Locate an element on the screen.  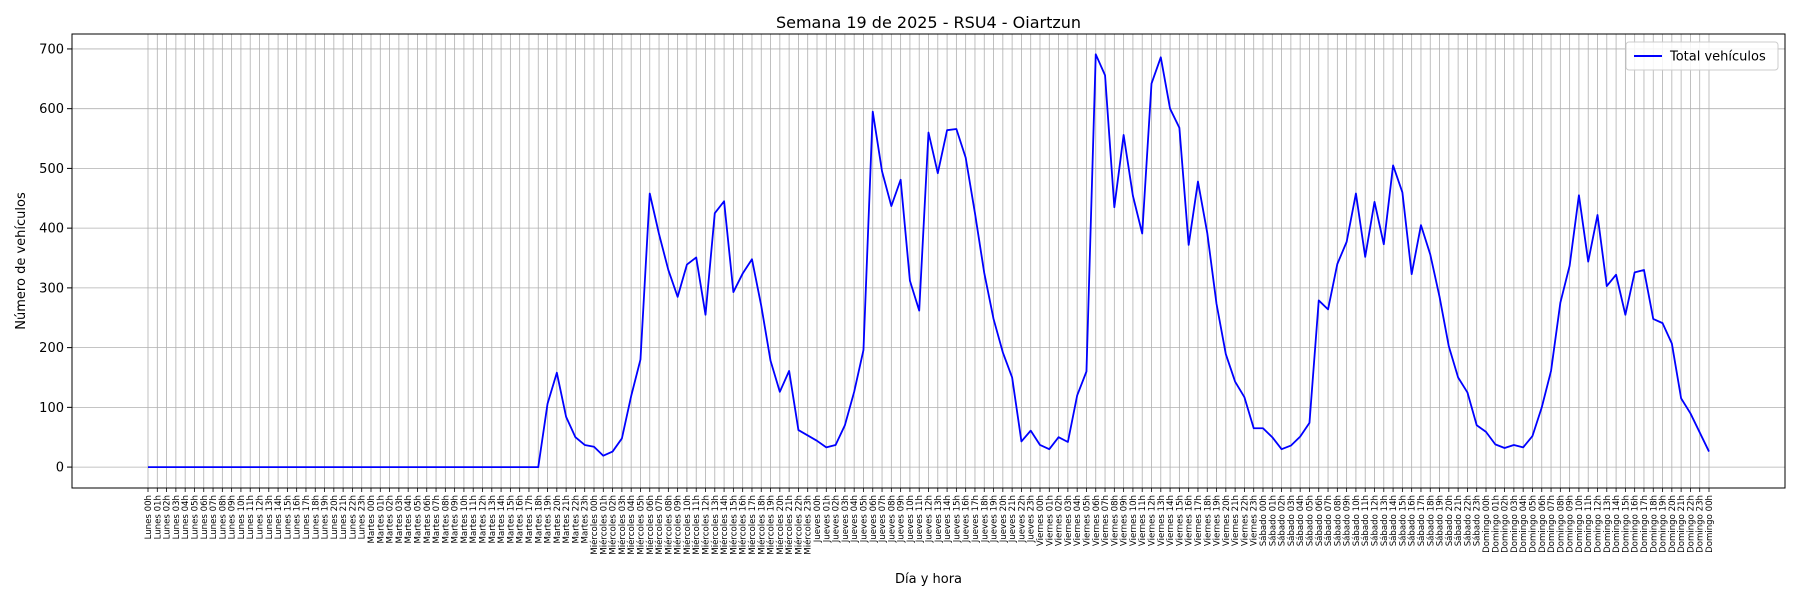
x-tick-label: Jueves 07h is located at coordinates (883, 519).